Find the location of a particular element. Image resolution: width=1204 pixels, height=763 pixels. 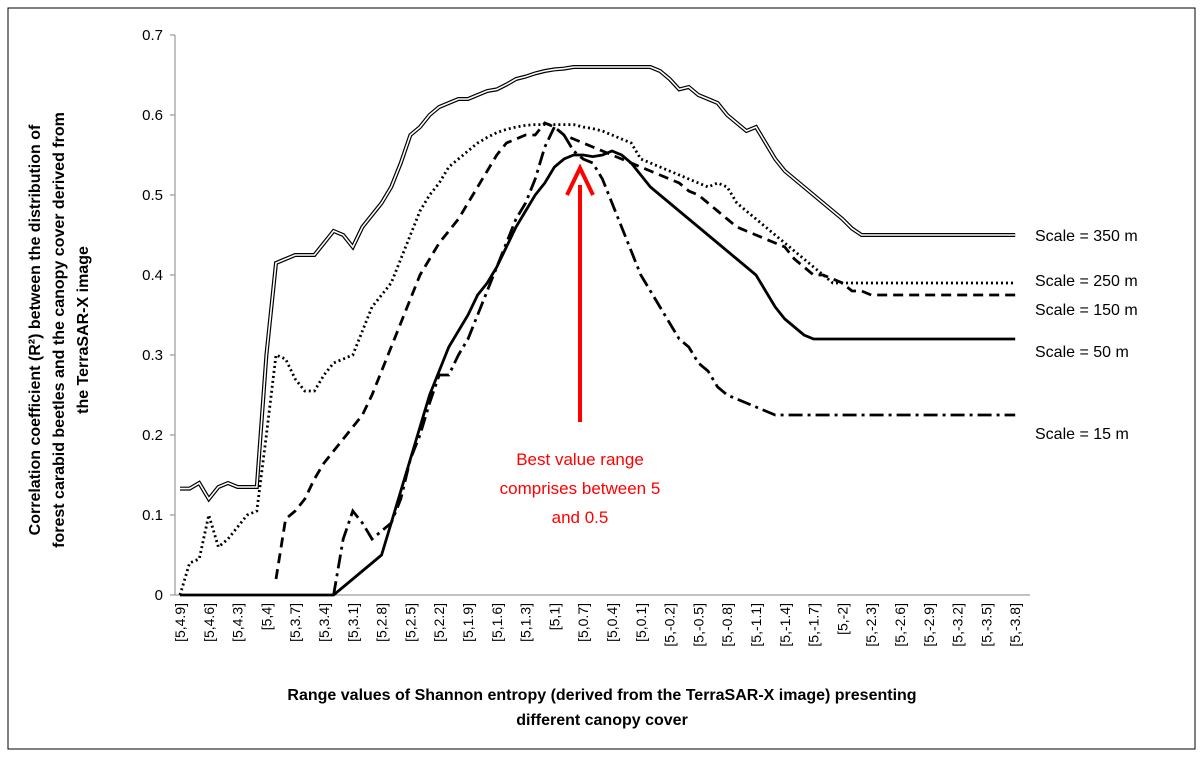

y-tick-label: 0 is located at coordinates (159, 595).